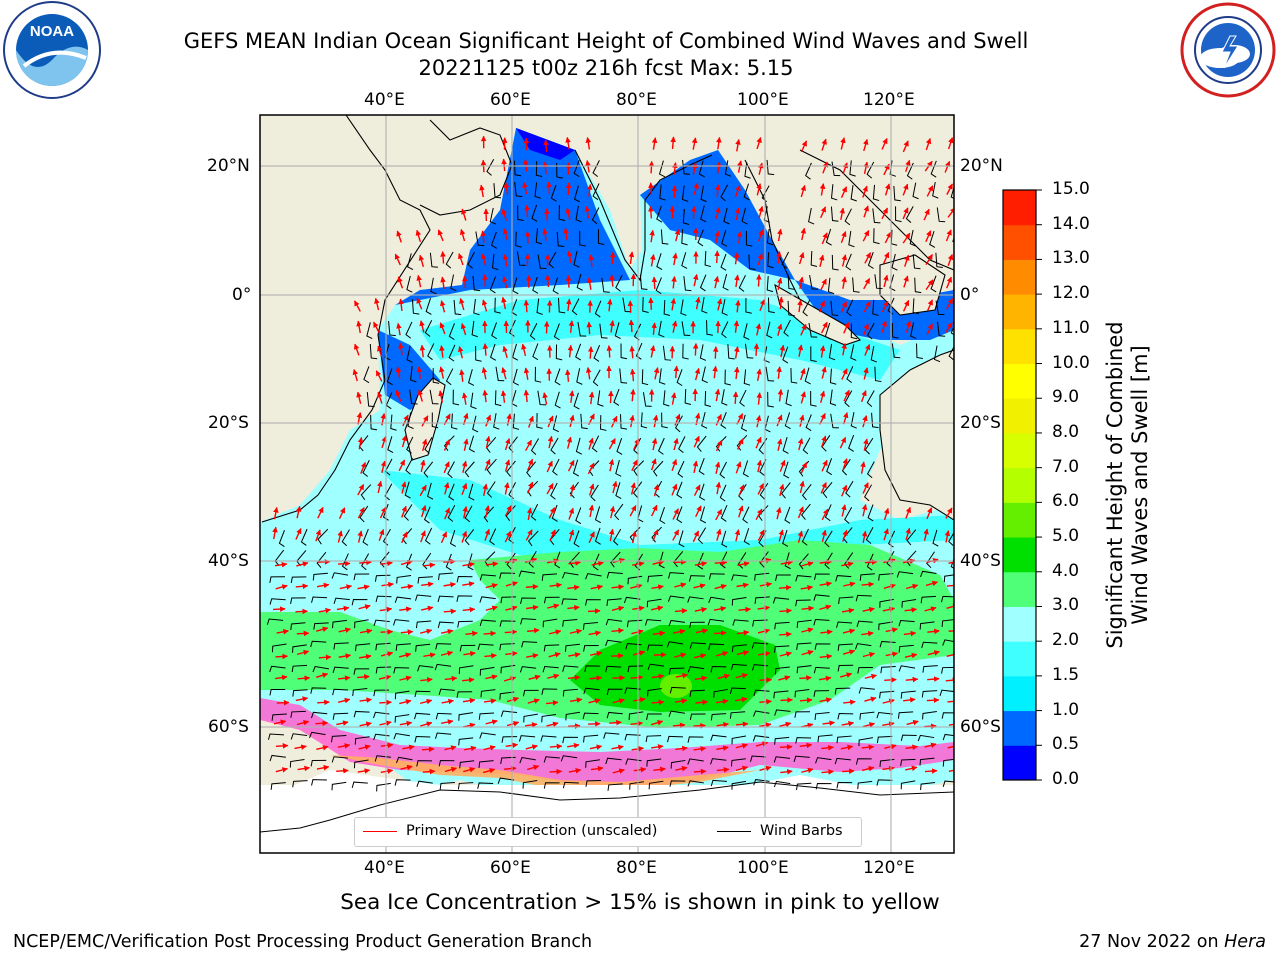 The image size is (1280, 960). What do you see at coordinates (636, 100) in the screenshot?
I see `lon-label-top-80e: 80°E` at bounding box center [636, 100].